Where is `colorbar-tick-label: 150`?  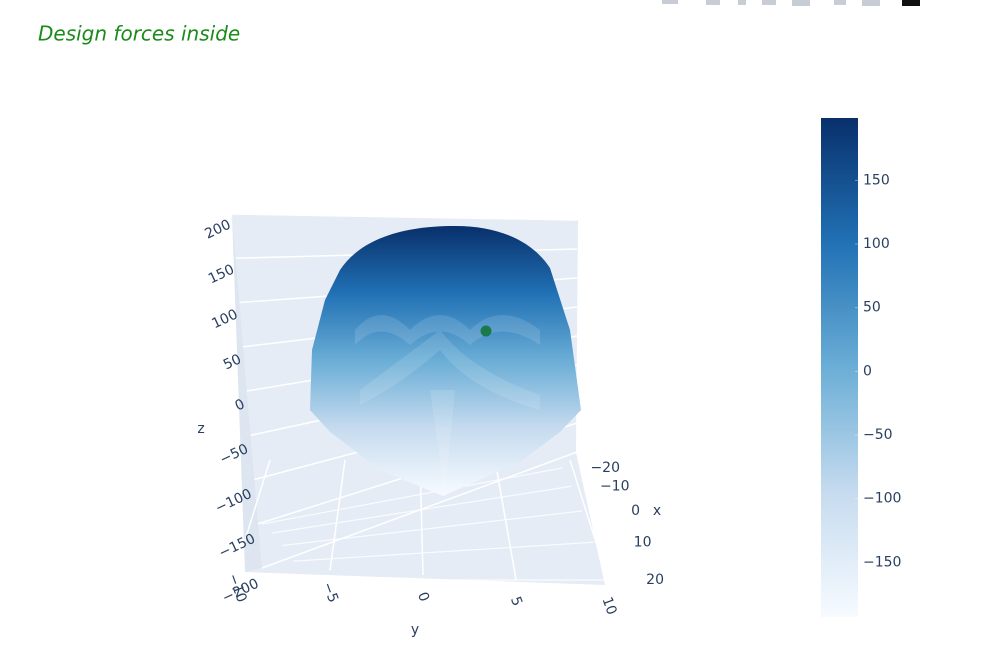
colorbar-tick-label: 150 is located at coordinates (876, 180).